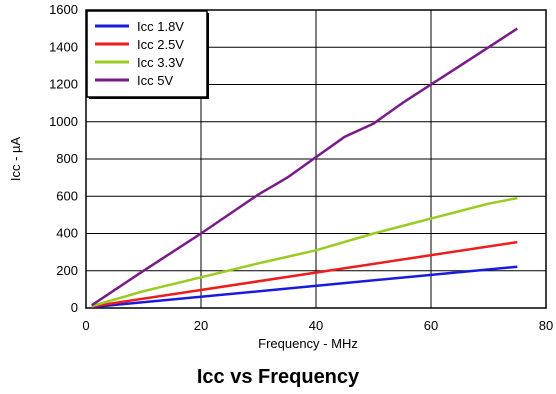 The image size is (556, 394). Describe the element at coordinates (160, 62) in the screenshot. I see `legend-label: Icc 3.3V` at that location.